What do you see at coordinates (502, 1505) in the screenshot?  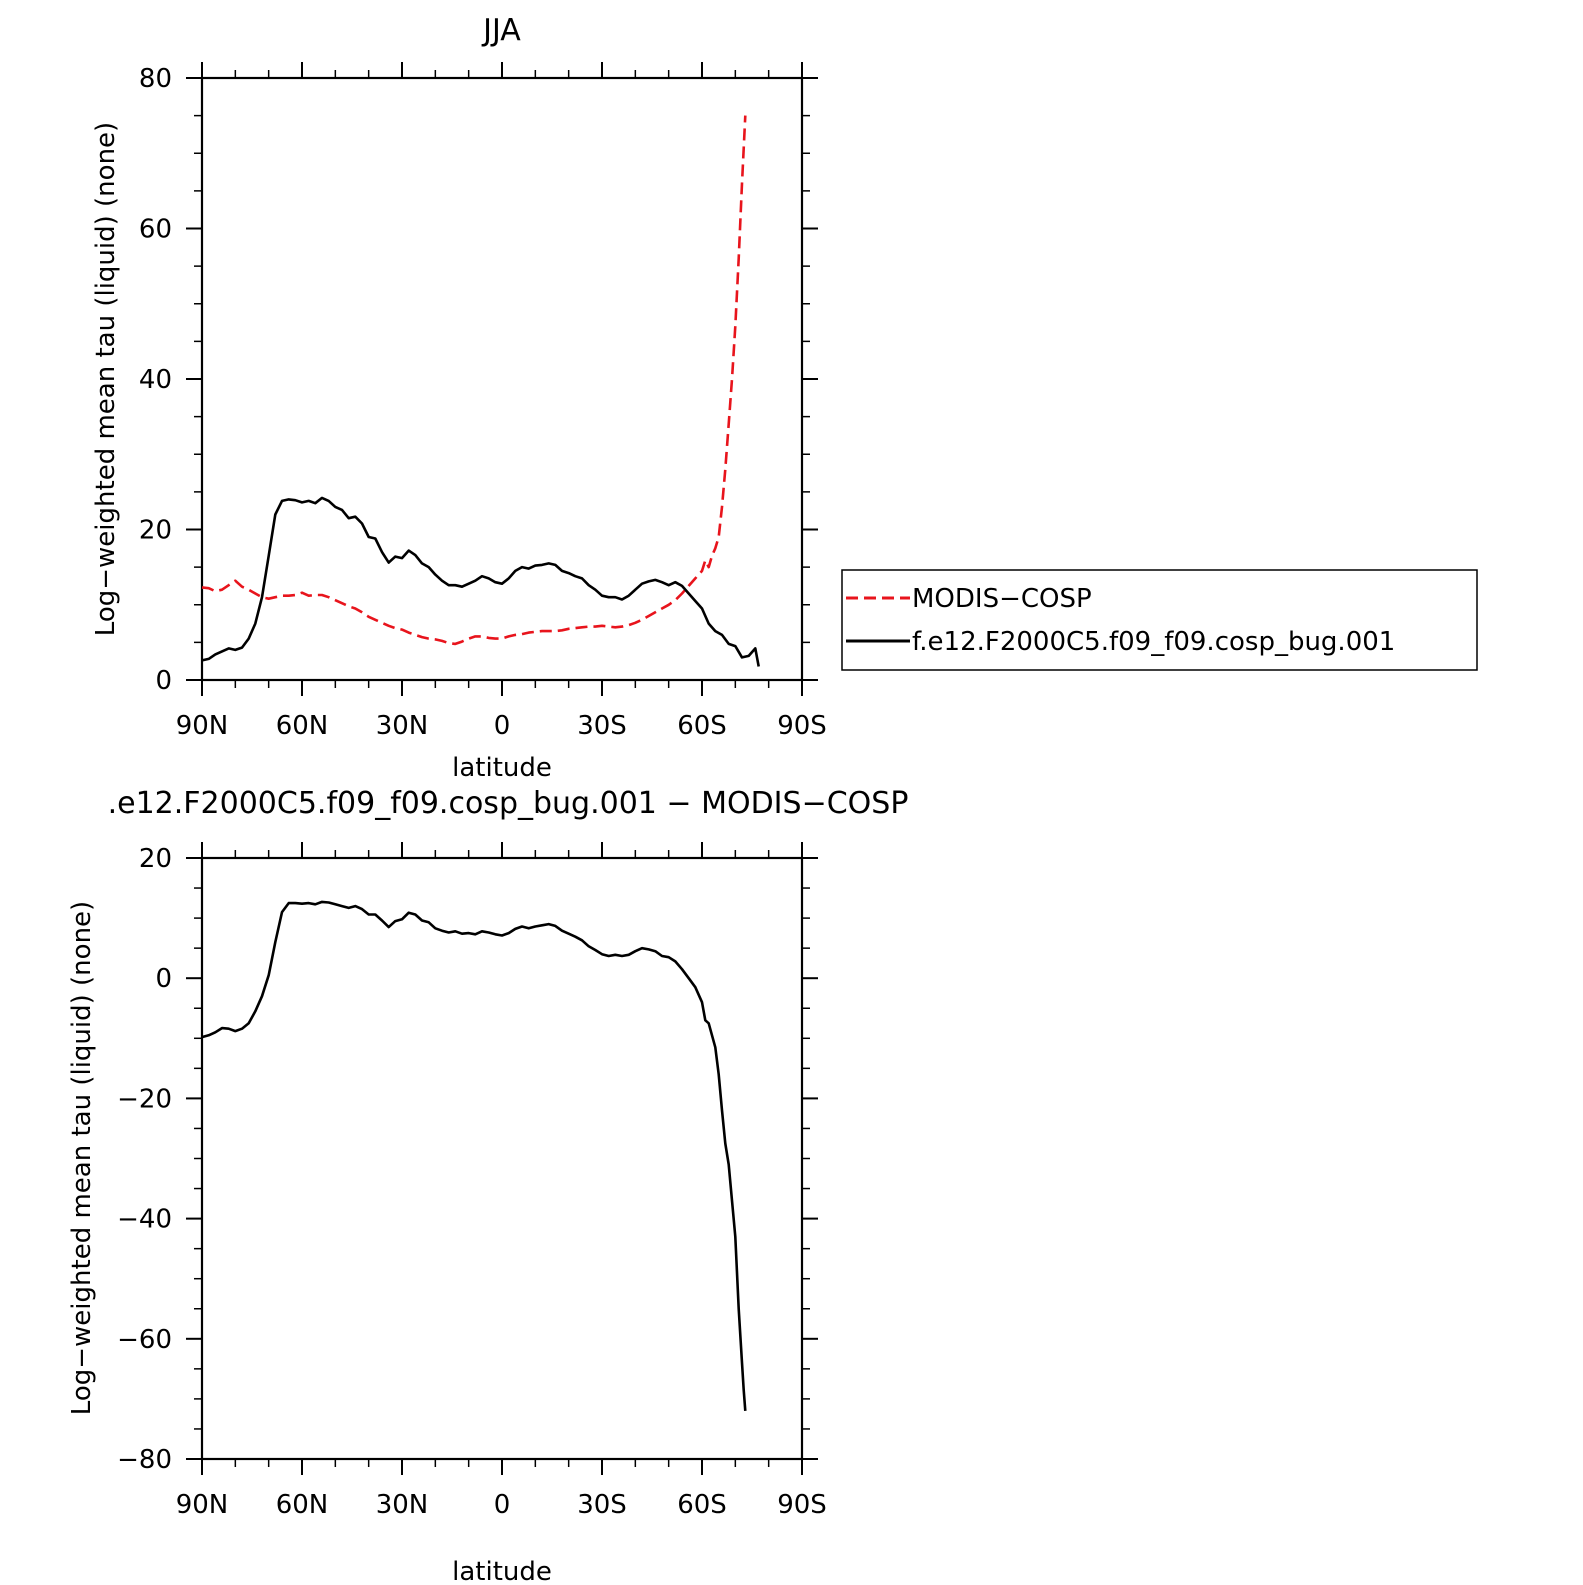 I see `bottom-x-tick-label: 0` at bounding box center [502, 1505].